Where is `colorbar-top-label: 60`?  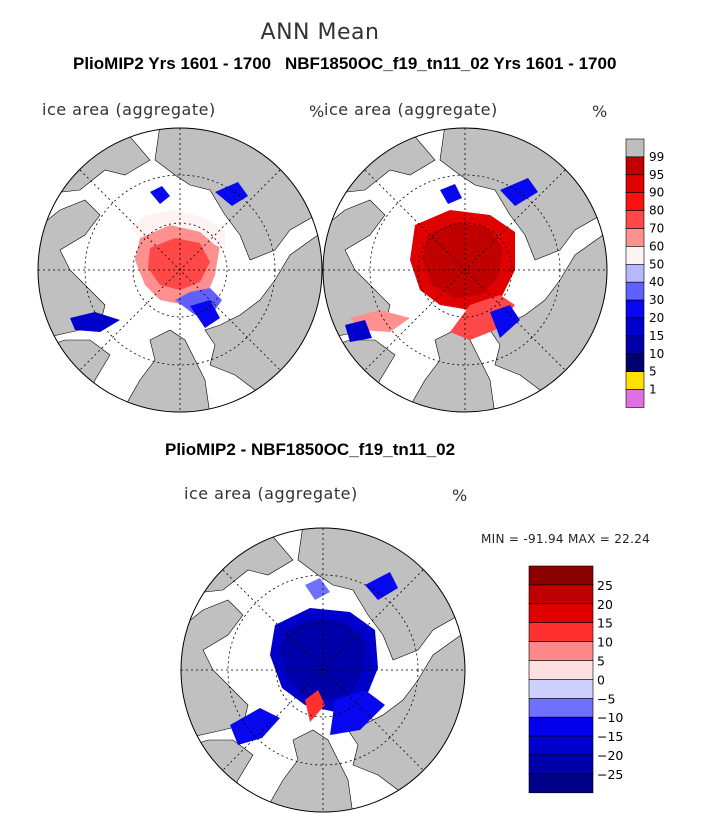
colorbar-top-label: 60 is located at coordinates (656, 246).